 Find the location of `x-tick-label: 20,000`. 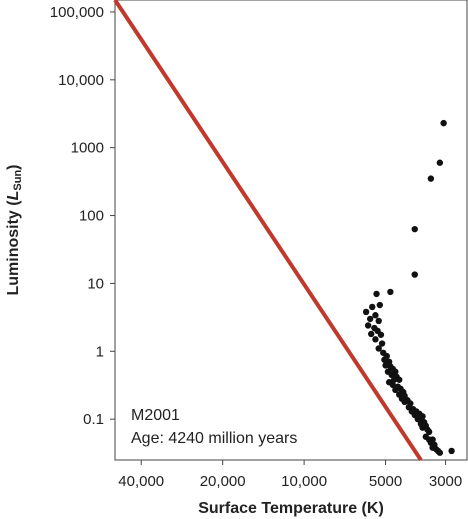

x-tick-label: 20,000 is located at coordinates (223, 481).